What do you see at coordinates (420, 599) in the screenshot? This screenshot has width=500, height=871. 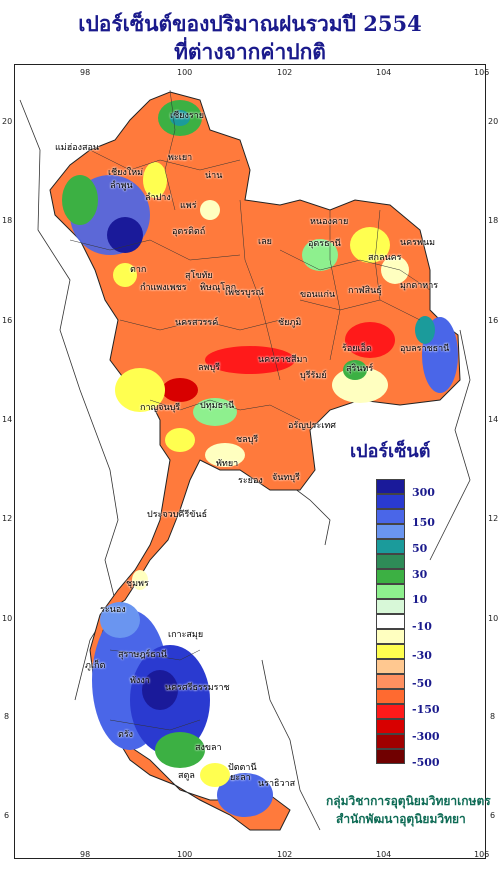 I see `legend-label: 10` at bounding box center [420, 599].